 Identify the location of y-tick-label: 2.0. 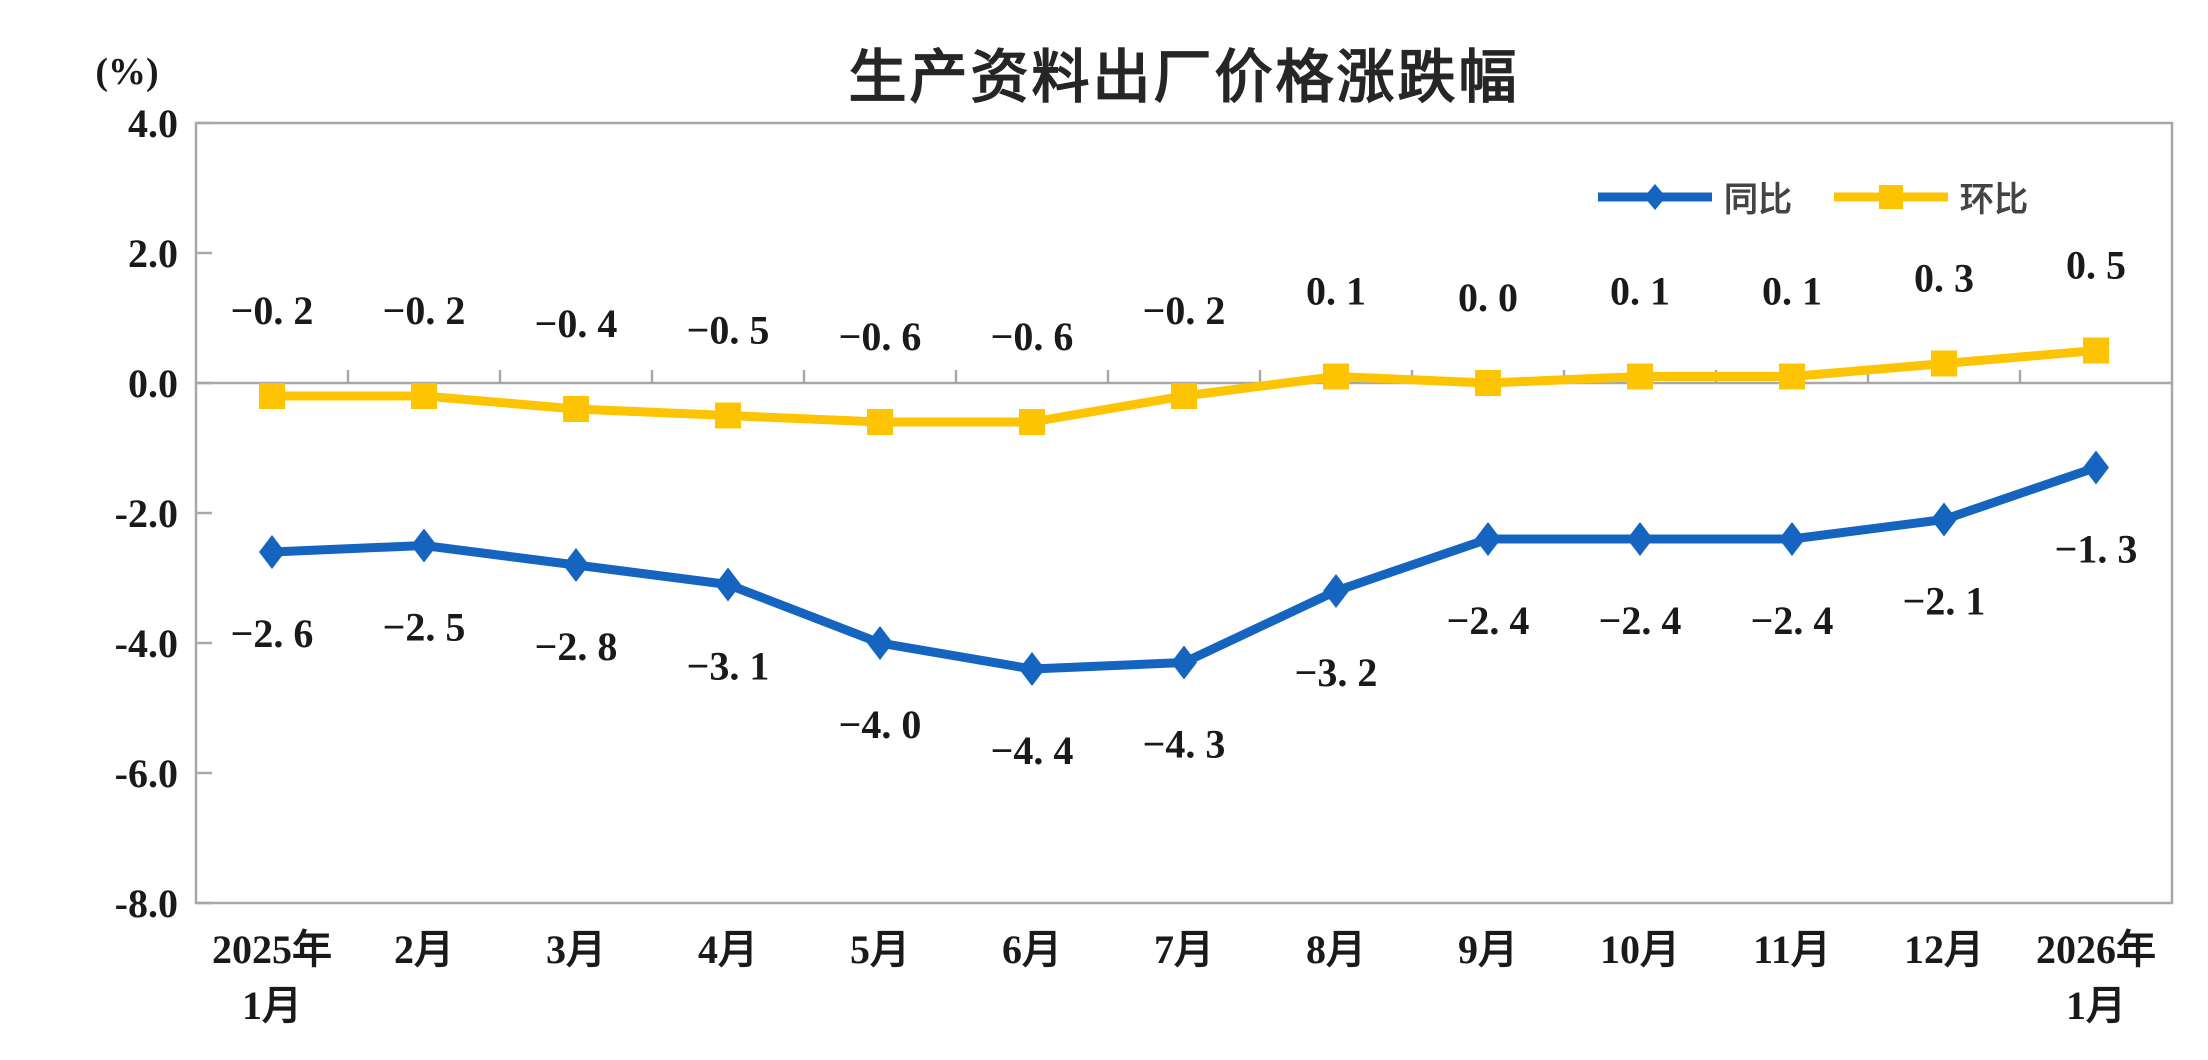
(153, 253).